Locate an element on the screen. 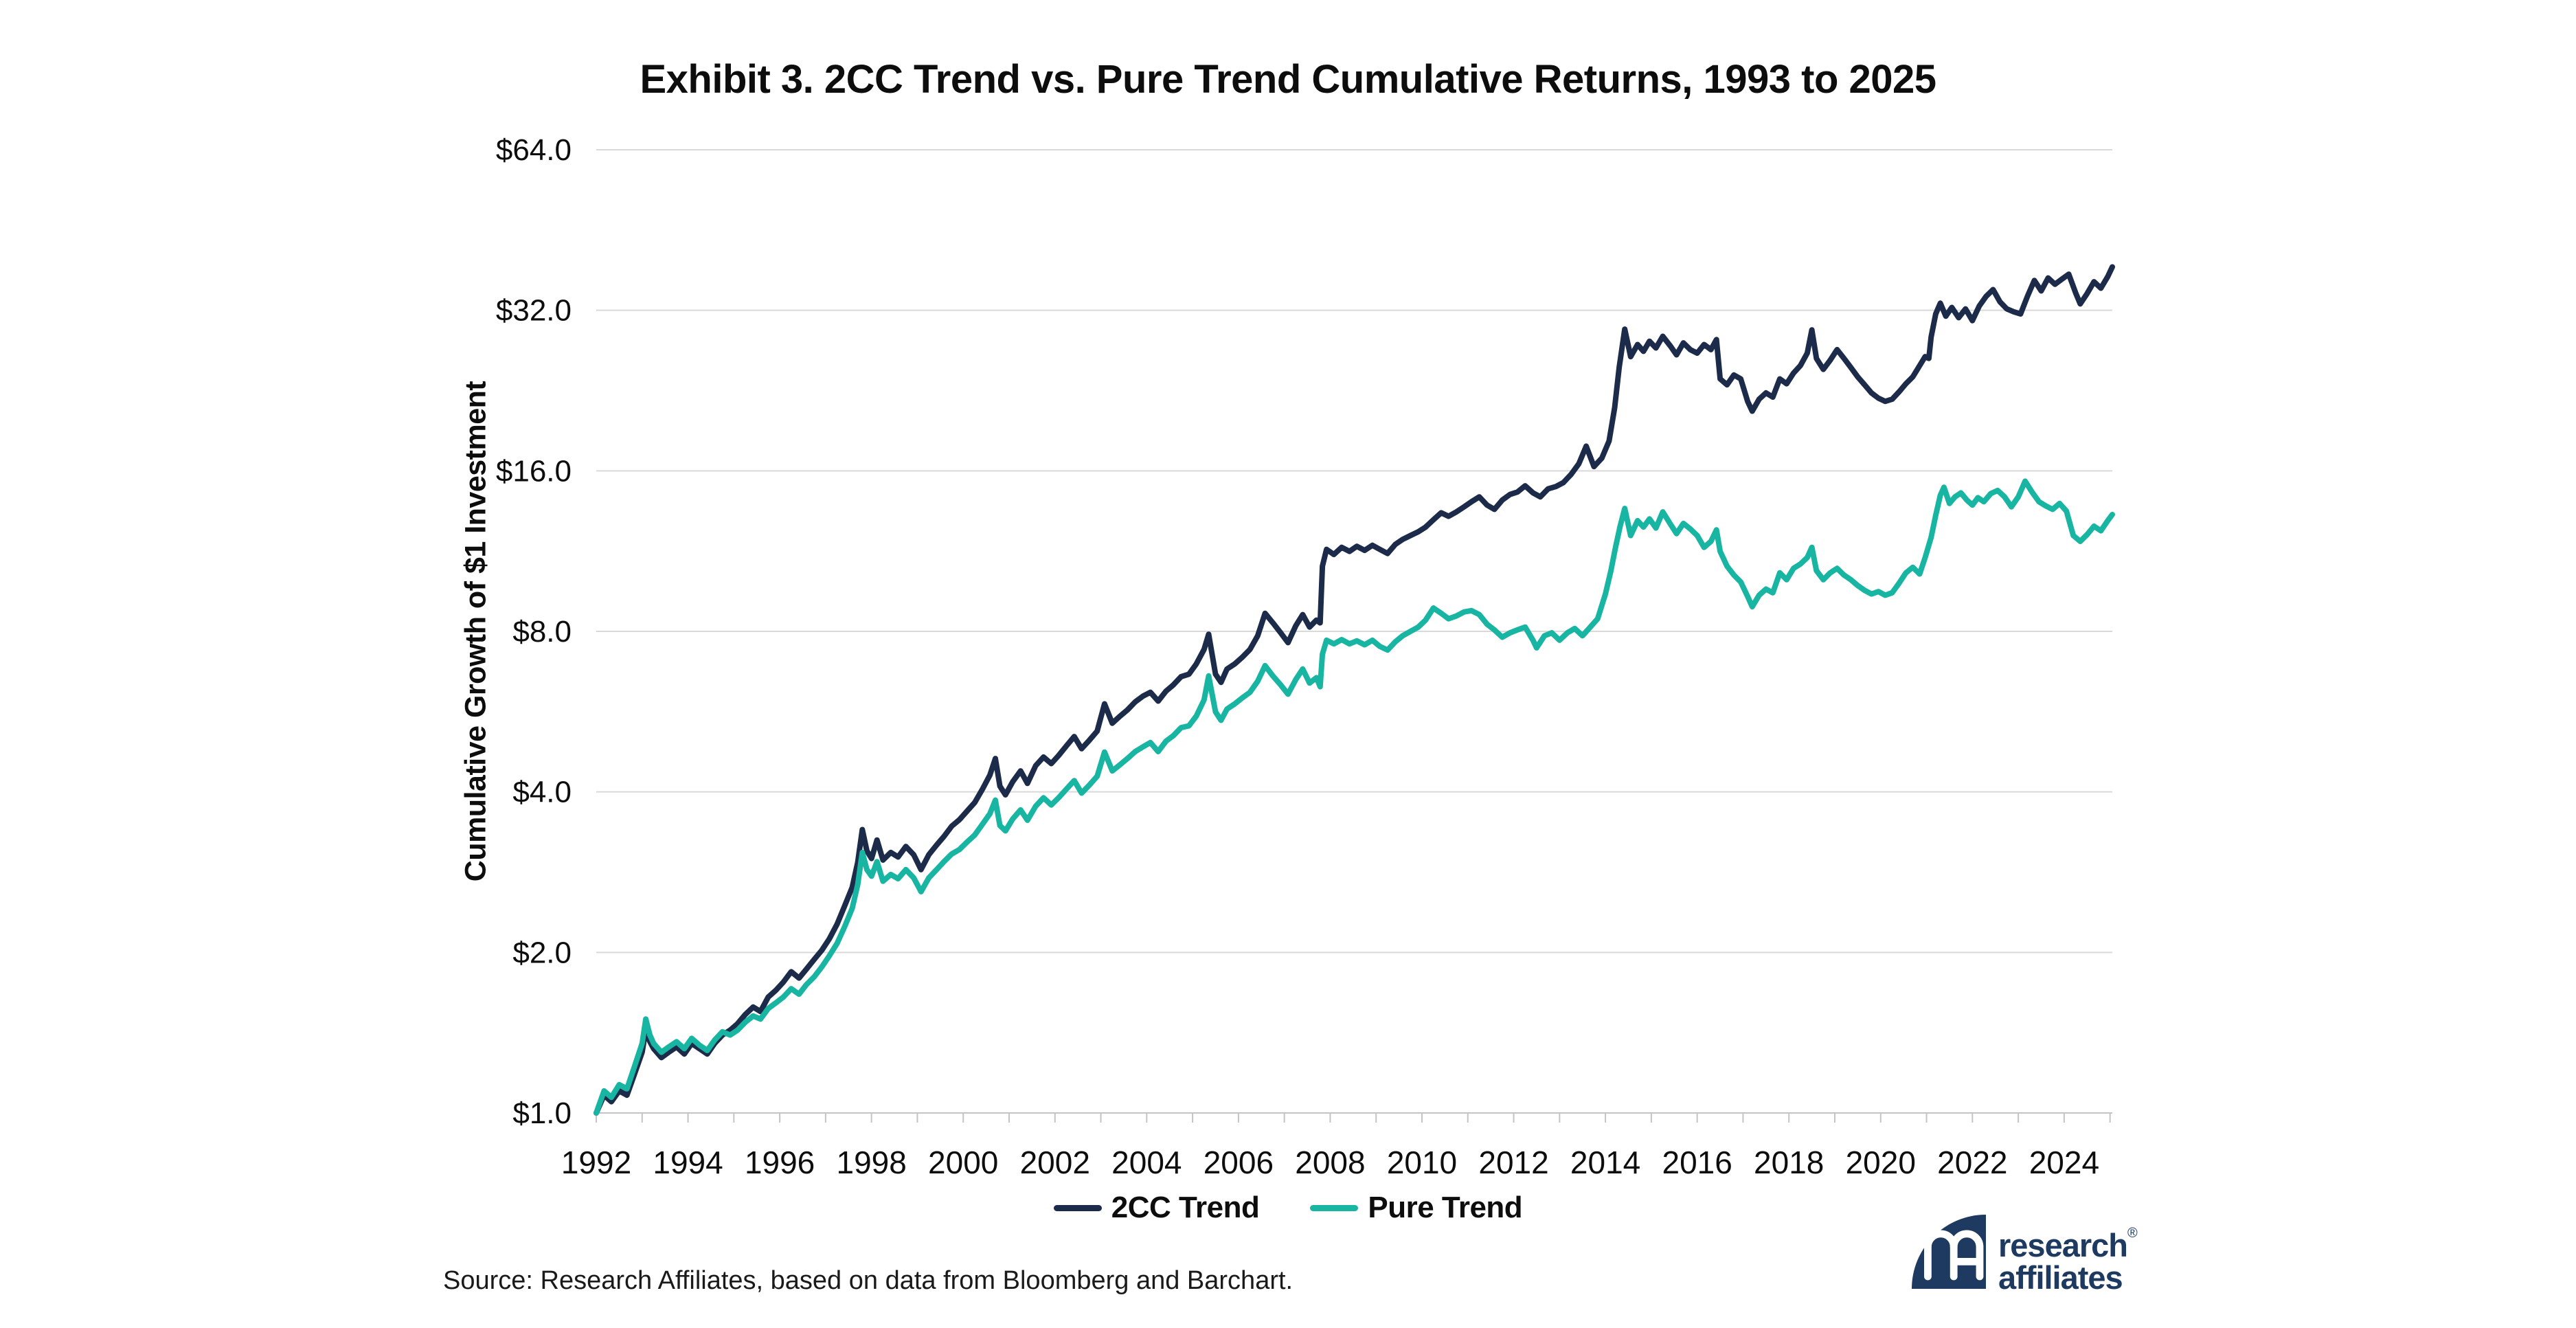 The image size is (2576, 1328). x-tick-label: 2004 is located at coordinates (1146, 1162).